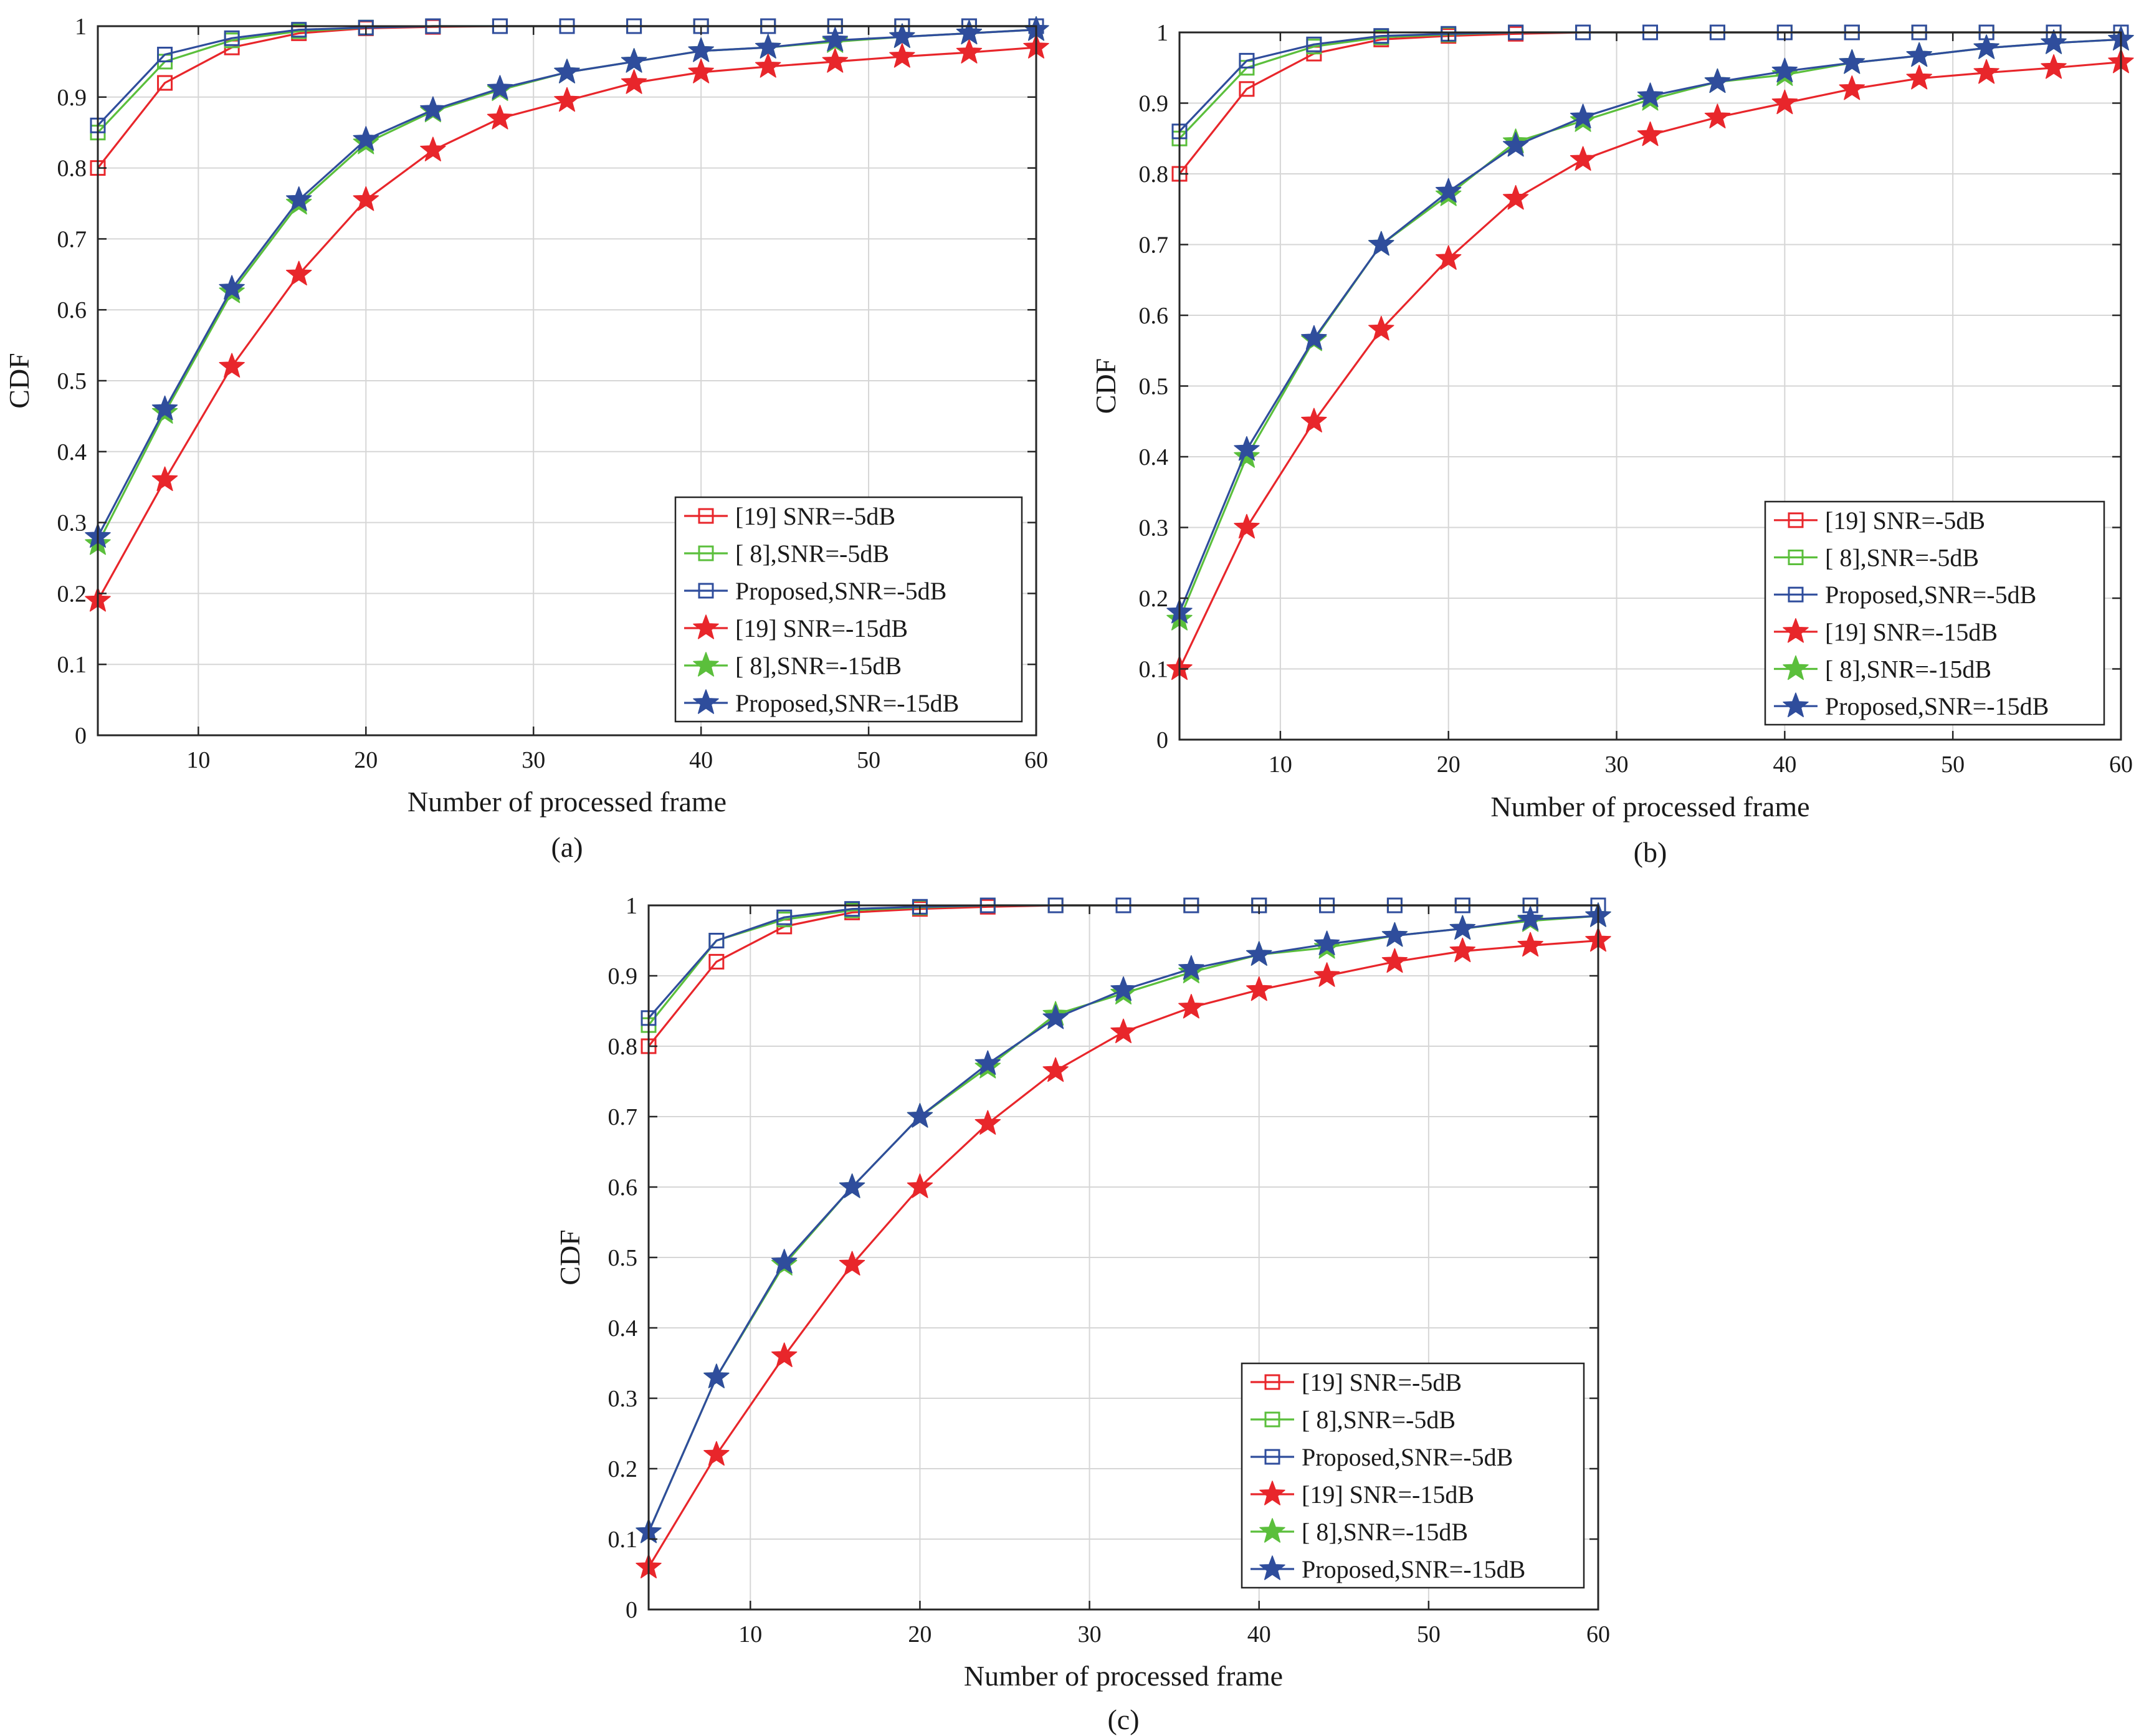  Describe the element at coordinates (567, 802) in the screenshot. I see `x-axis-label: Number of processed frame` at that location.